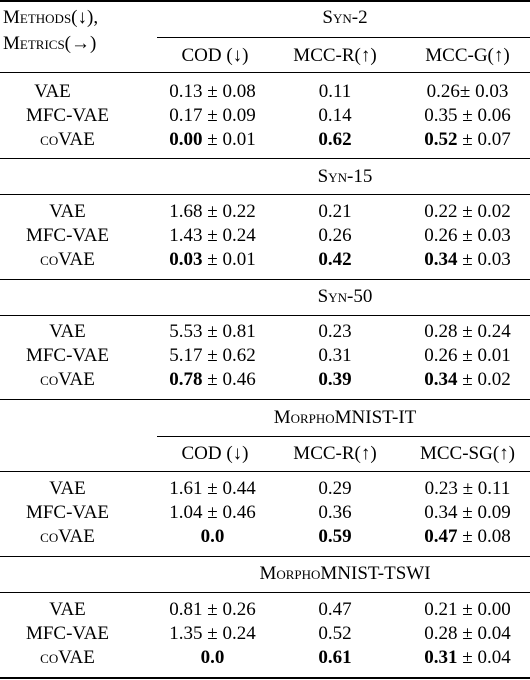  Describe the element at coordinates (375, 417) in the screenshot. I see `section-title-suffix: MNIST-IT` at that location.